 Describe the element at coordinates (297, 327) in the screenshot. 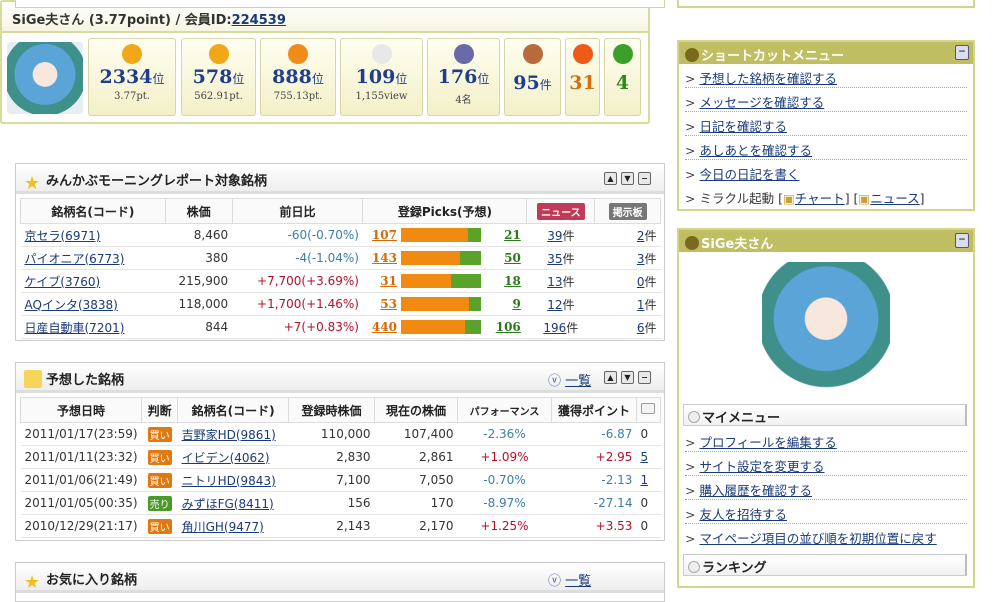

I see `change: +7(+0.83%)` at that location.